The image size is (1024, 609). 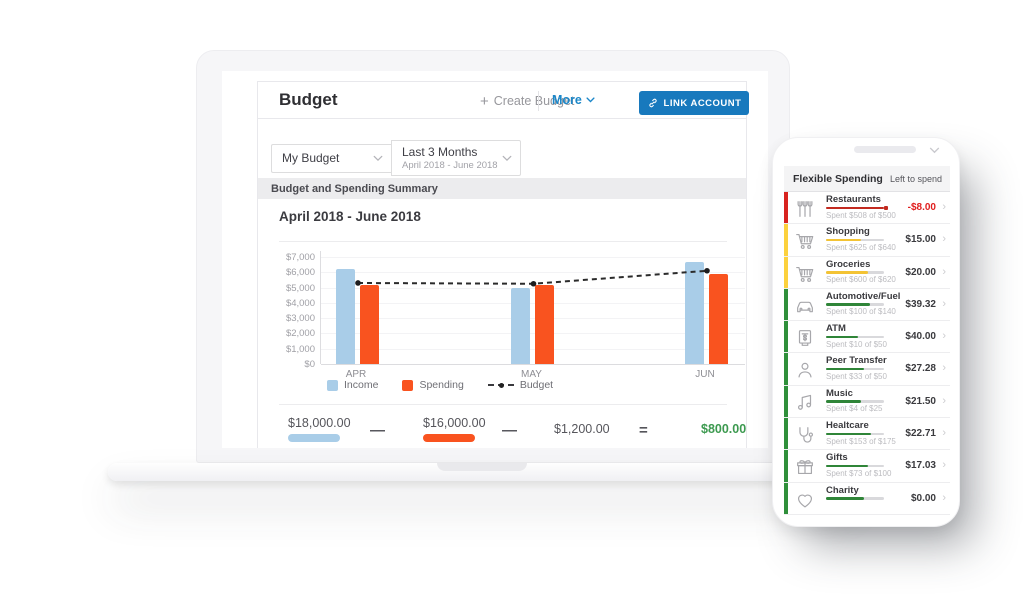 I want to click on spending-row-groceries: Groceries Spent $600 of $620 $20.00 ›, so click(x=867, y=272).